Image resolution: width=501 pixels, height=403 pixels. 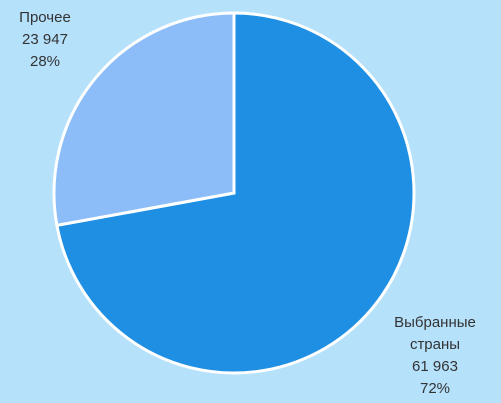 I want to click on slice-percent: 72%, so click(x=435, y=388).